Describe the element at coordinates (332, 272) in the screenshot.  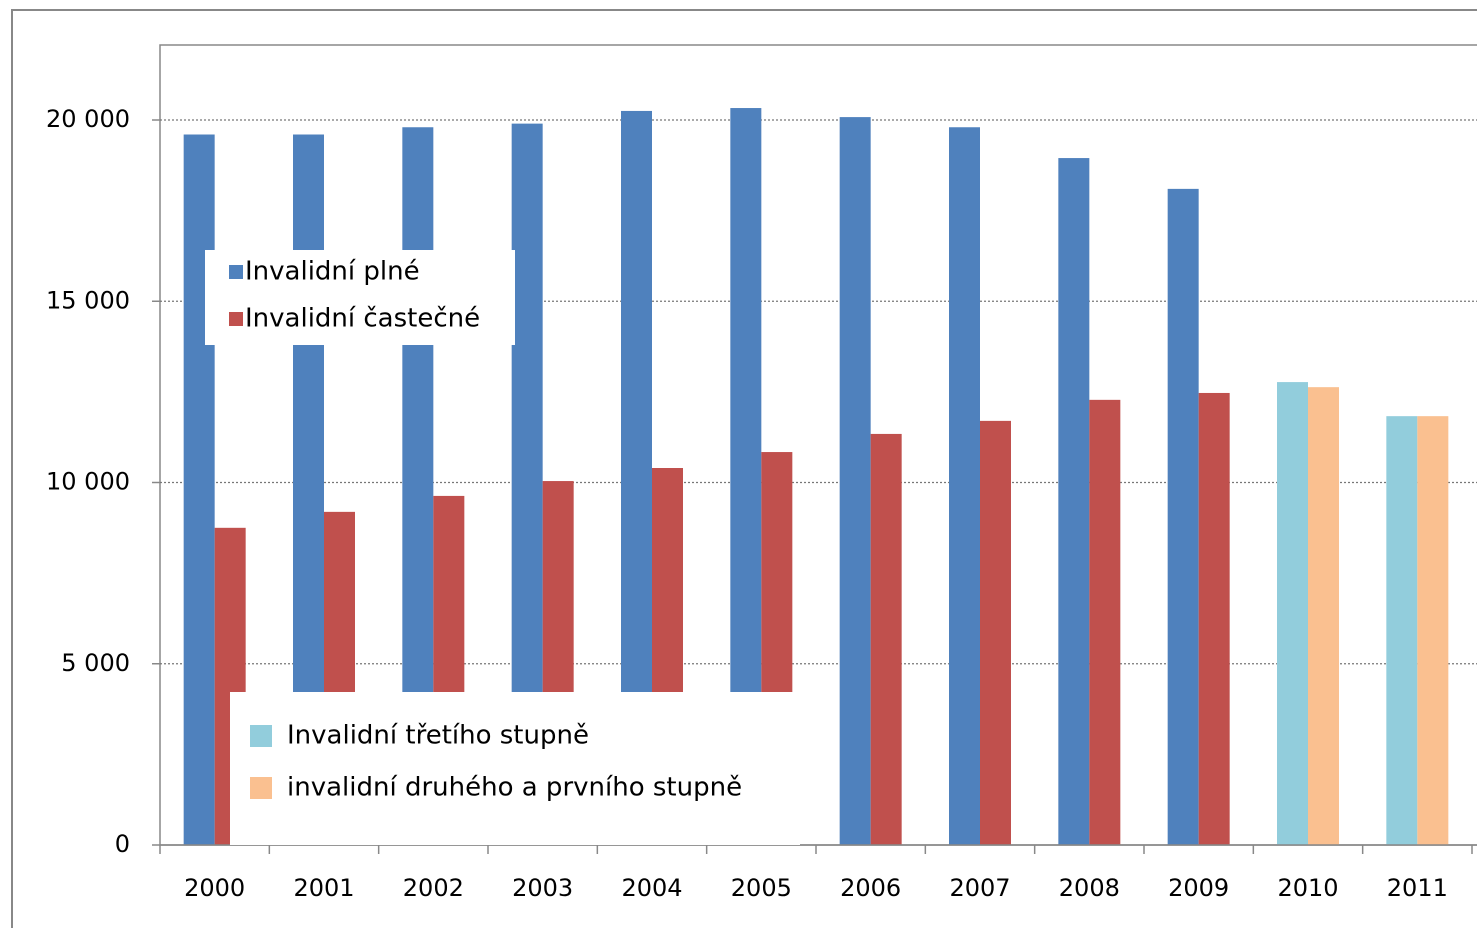
I see `legend-label: Invalidní plné` at that location.